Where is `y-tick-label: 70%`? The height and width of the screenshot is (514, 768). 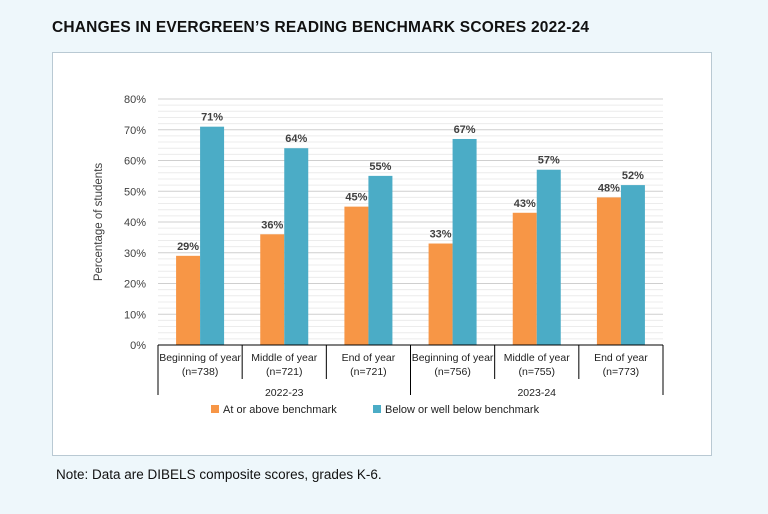 y-tick-label: 70% is located at coordinates (135, 131).